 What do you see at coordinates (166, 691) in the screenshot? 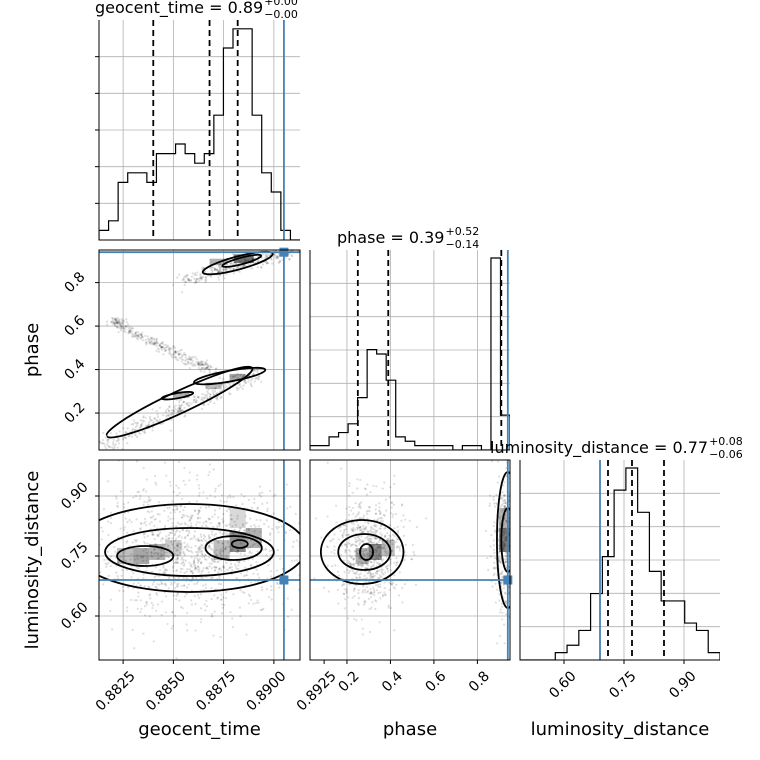
I see `xtick-label-geocent_time-1: 0.8850` at bounding box center [166, 691].